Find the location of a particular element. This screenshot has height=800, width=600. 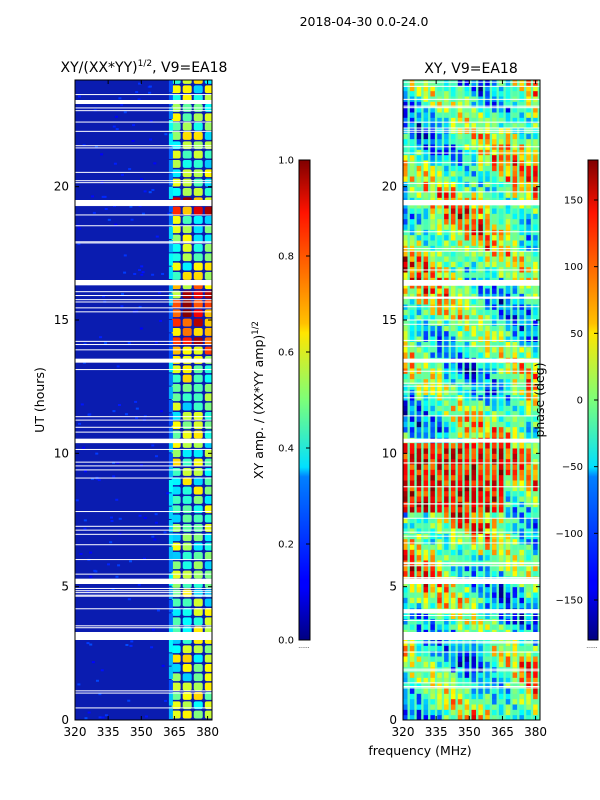

left-ylabel: UT (hours) is located at coordinates (39, 400).